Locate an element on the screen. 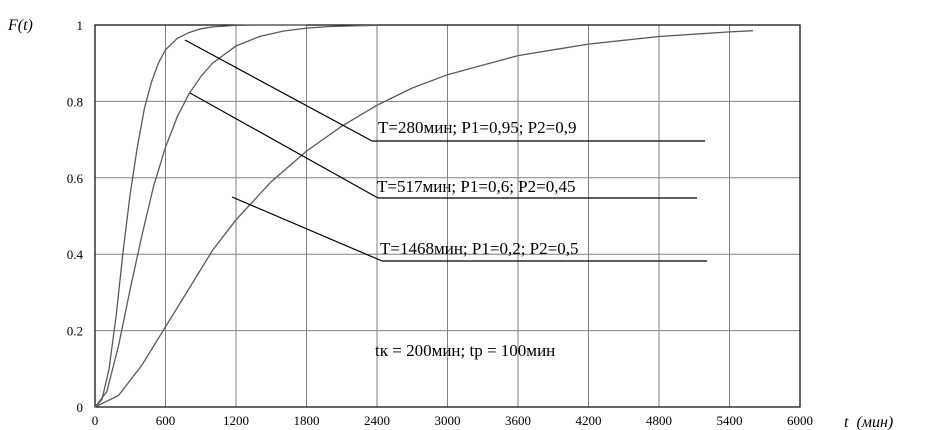 The width and height of the screenshot is (929, 430). y-tick-1: 1 is located at coordinates (80, 25).